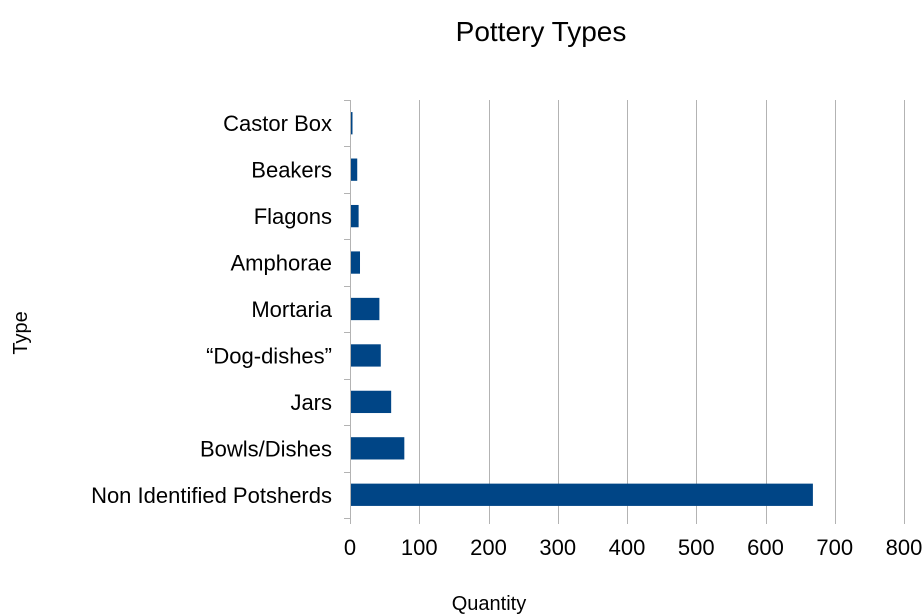 The height and width of the screenshot is (616, 924). Describe the element at coordinates (541, 31) in the screenshot. I see `chart-title: Pottery Types` at that location.